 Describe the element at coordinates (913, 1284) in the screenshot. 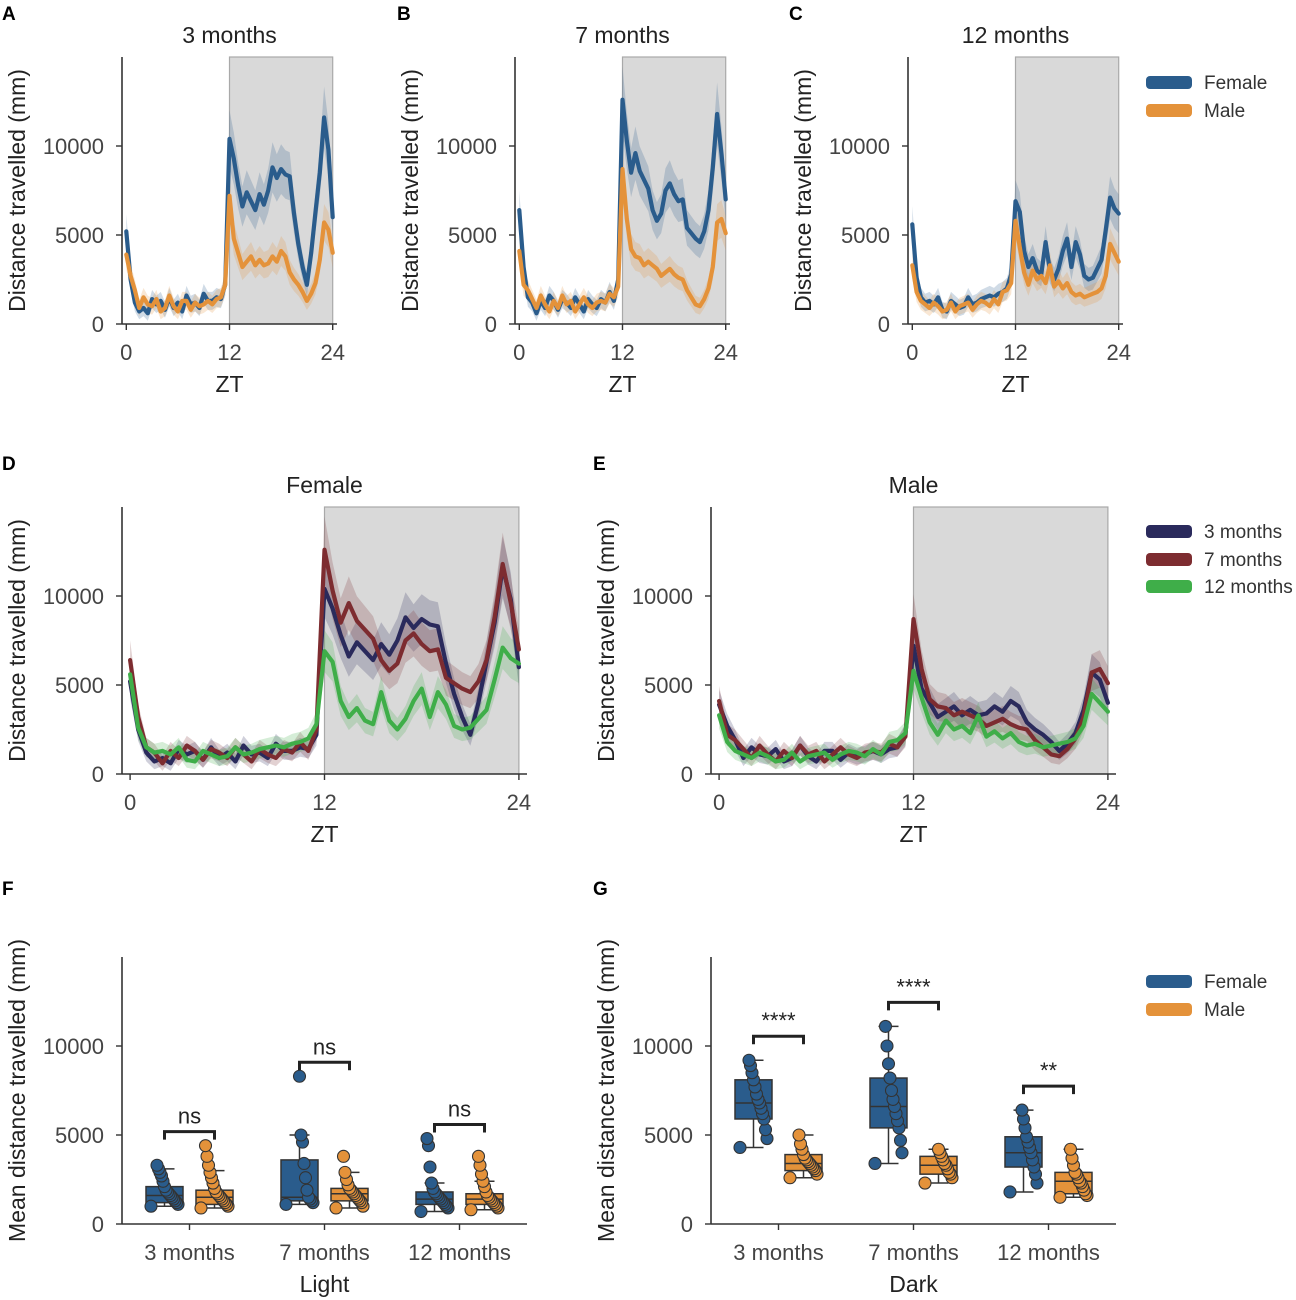

I see `x-axis-label: Dark` at that location.